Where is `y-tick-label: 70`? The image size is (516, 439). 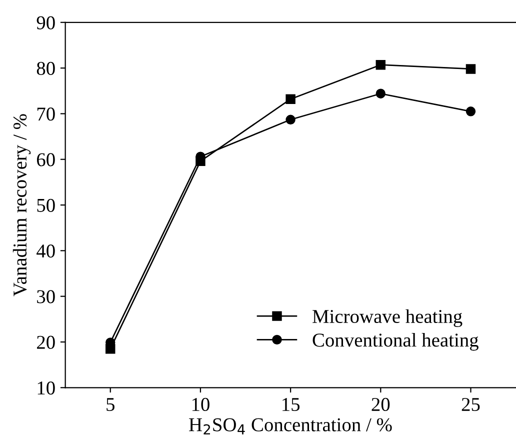 y-tick-label: 70 is located at coordinates (46, 114).